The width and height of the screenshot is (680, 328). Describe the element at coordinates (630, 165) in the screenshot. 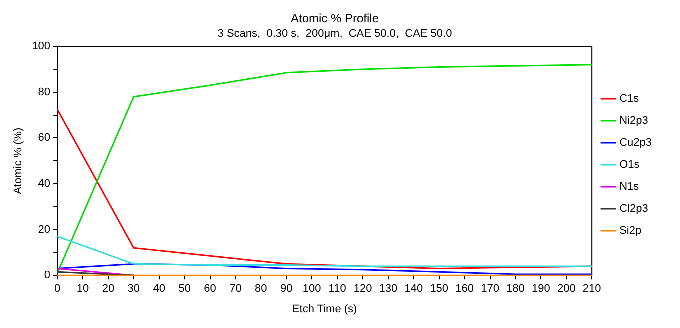

I see `legend-label: O1s` at that location.